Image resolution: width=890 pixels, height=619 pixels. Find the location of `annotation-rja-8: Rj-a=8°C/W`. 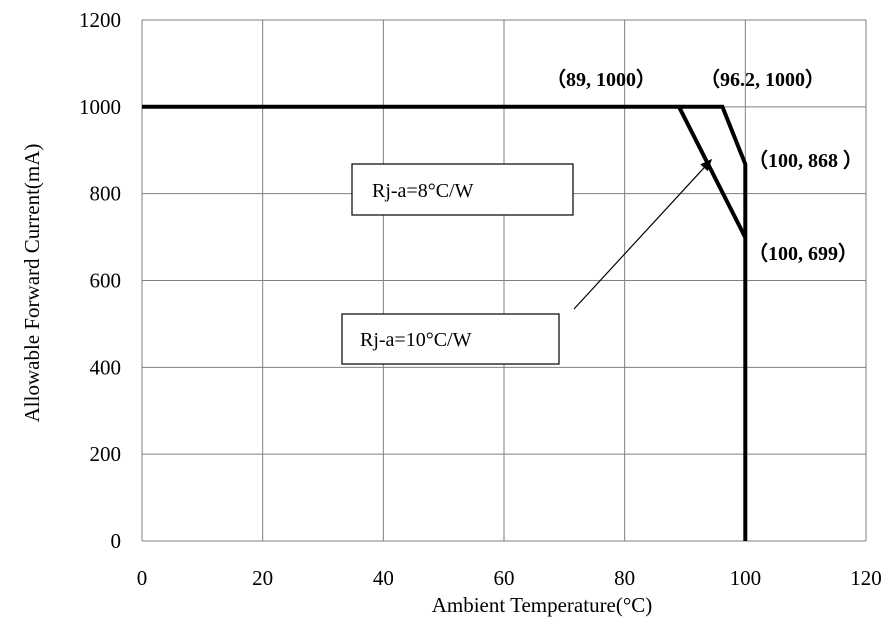

annotation-rja-8: Rj-a=8°C/W is located at coordinates (462, 189).